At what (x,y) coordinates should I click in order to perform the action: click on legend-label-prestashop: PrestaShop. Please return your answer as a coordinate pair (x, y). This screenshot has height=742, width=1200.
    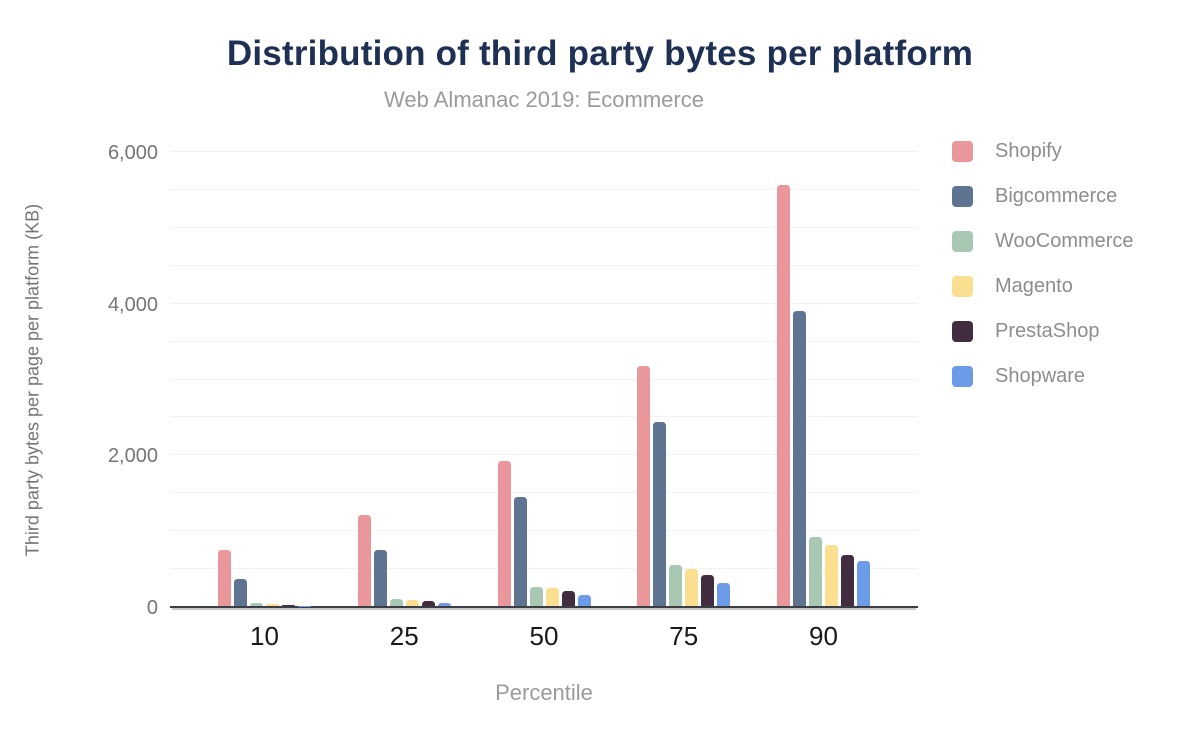
    Looking at the image, I should click on (1047, 331).